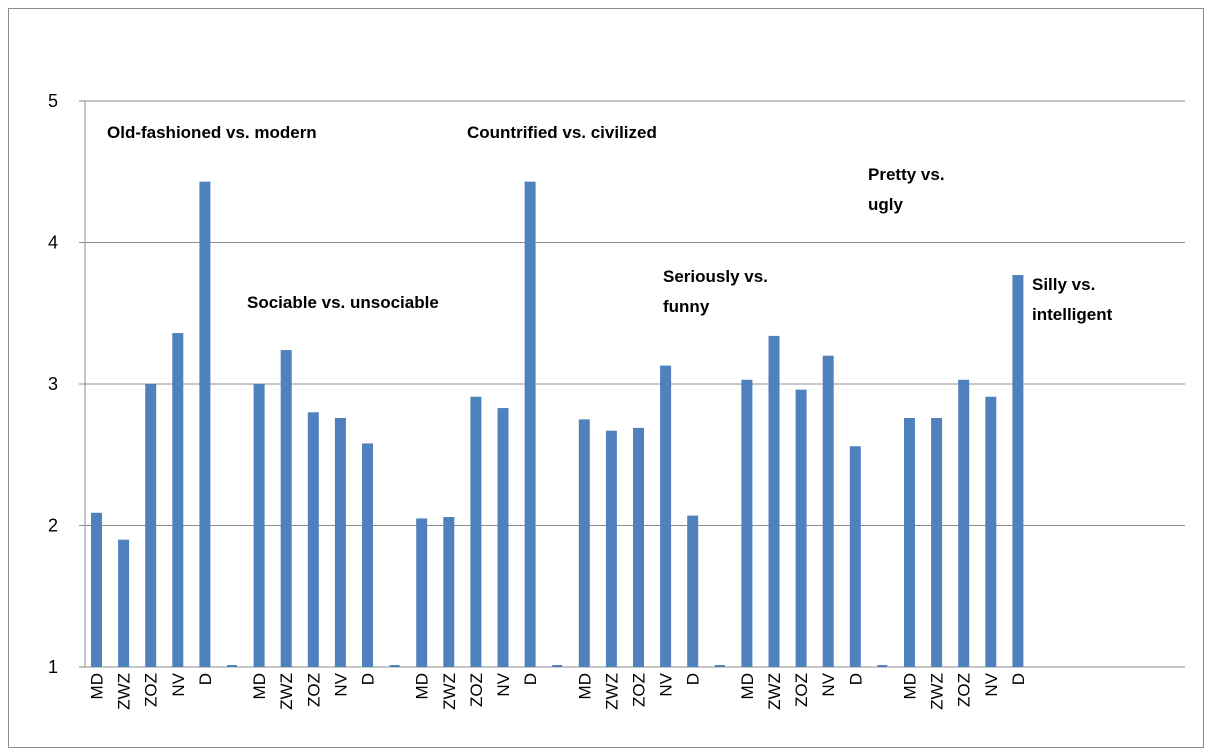  I want to click on y-tick-label-2: 2, so click(53, 526).